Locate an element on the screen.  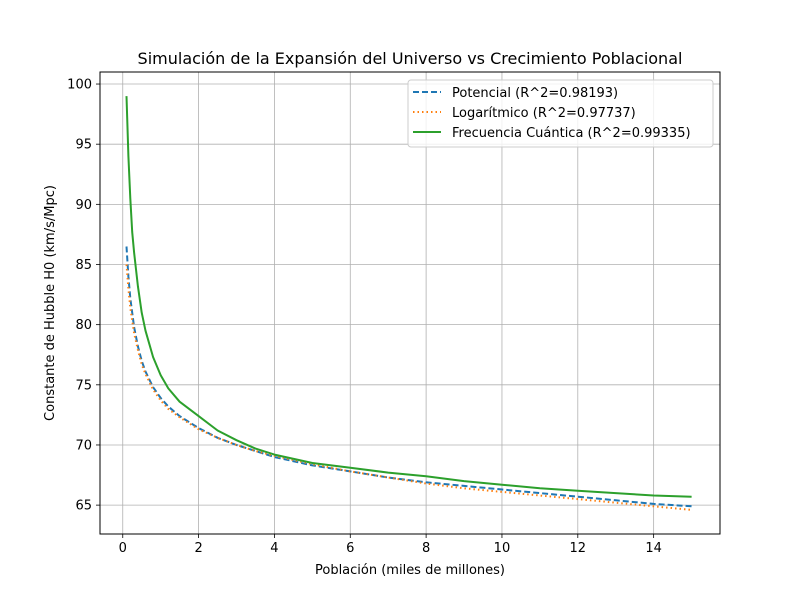
x-tick-label: 4 is located at coordinates (274, 548).